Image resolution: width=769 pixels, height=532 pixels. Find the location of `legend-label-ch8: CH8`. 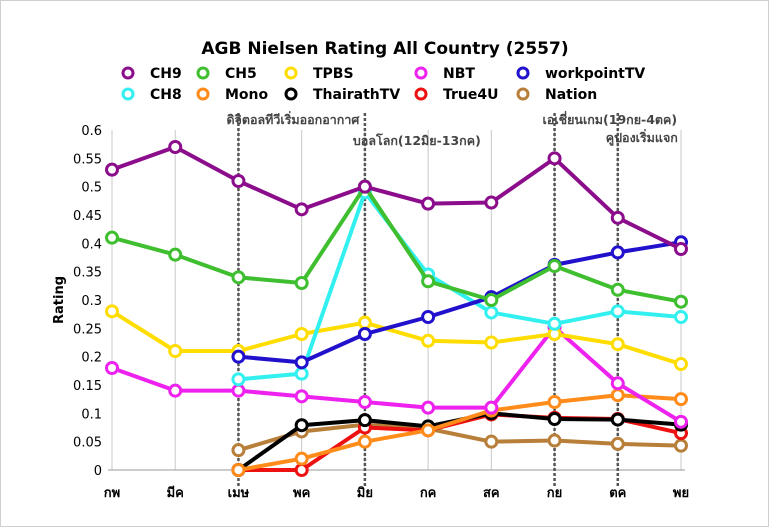

legend-label-ch8: CH8 is located at coordinates (166, 95).